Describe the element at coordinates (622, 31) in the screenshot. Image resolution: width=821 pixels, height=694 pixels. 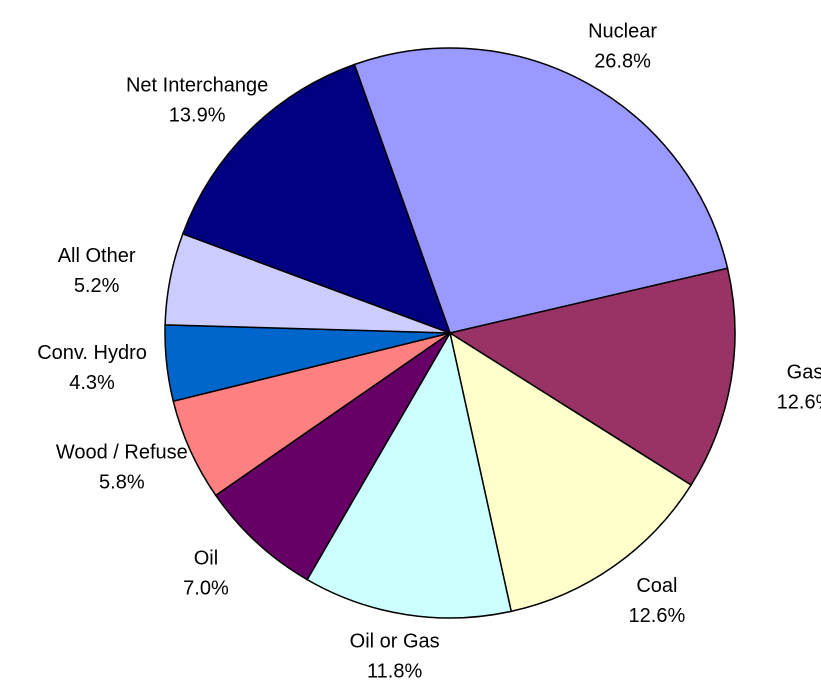
I see `slice-label: Nuclear` at that location.